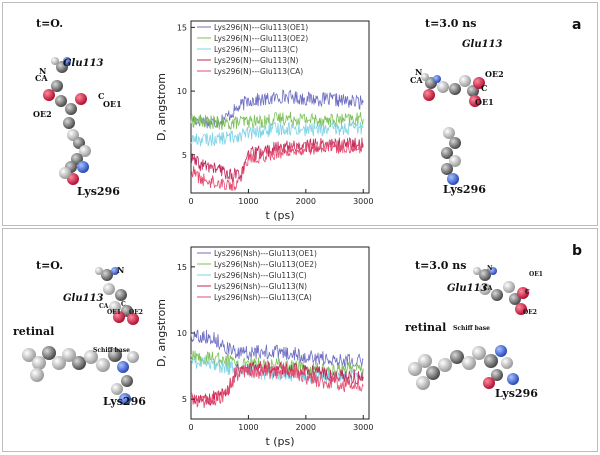  I want to click on legend-entry: Lys296(N)---Glu113(CA), so click(258, 71).